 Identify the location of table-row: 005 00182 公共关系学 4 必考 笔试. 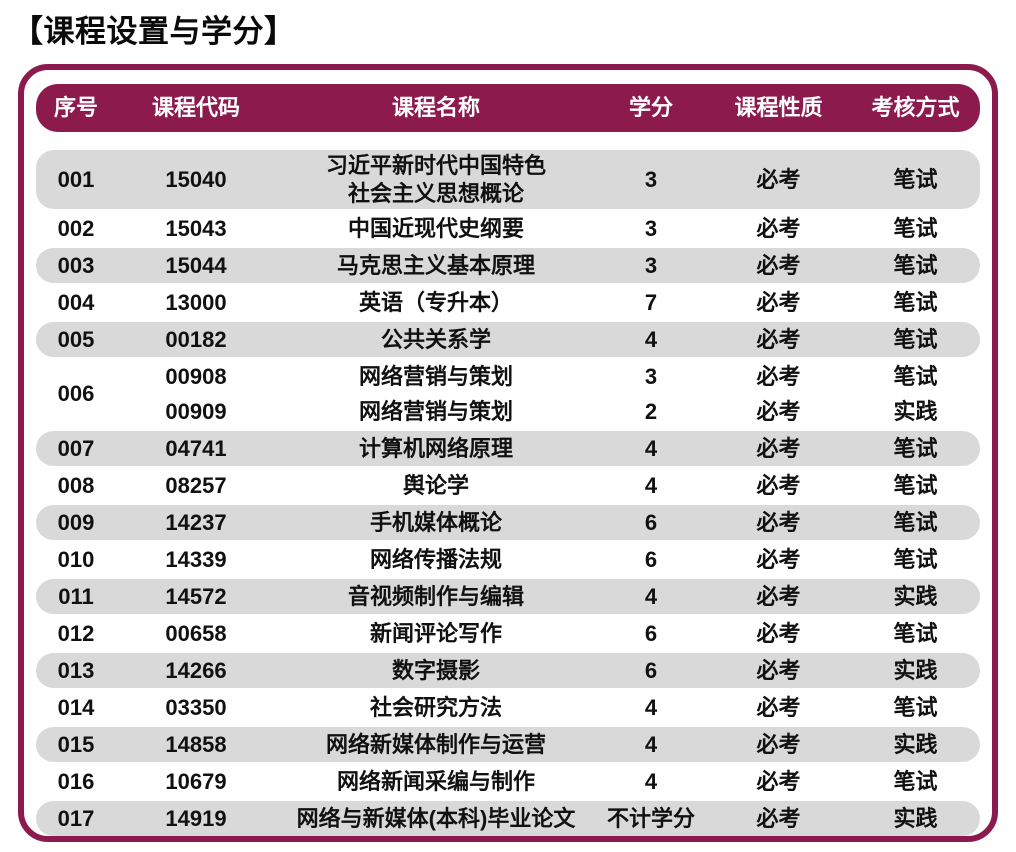
(508, 339).